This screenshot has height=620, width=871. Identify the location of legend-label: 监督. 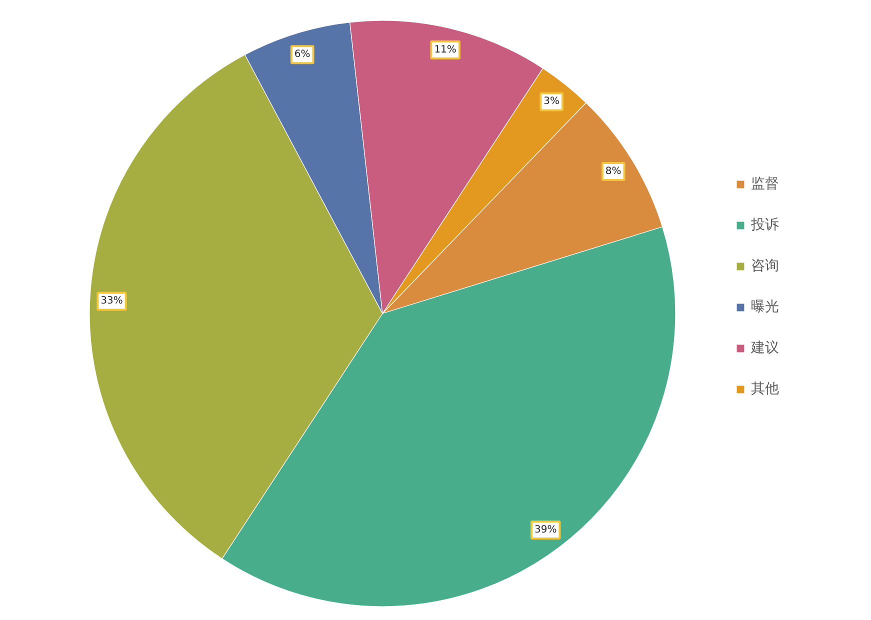
(765, 184).